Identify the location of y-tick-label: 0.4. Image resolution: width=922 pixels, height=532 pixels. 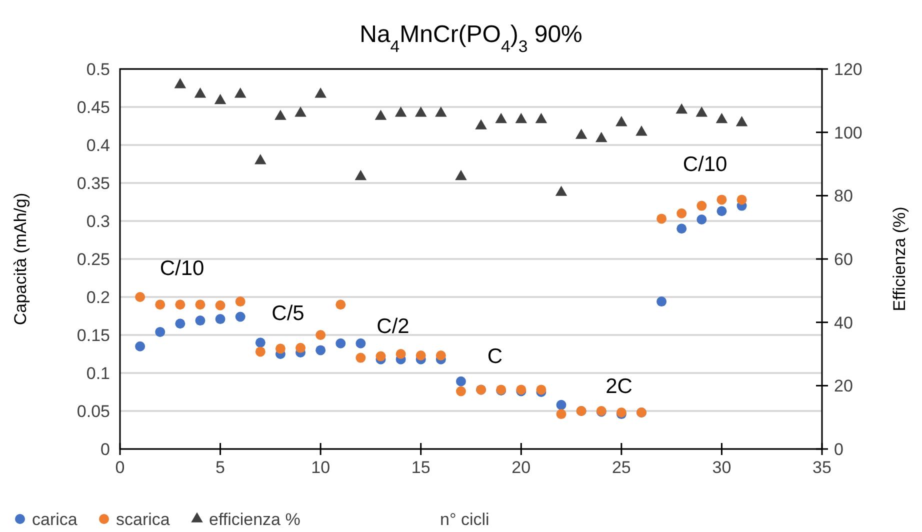
(98, 145).